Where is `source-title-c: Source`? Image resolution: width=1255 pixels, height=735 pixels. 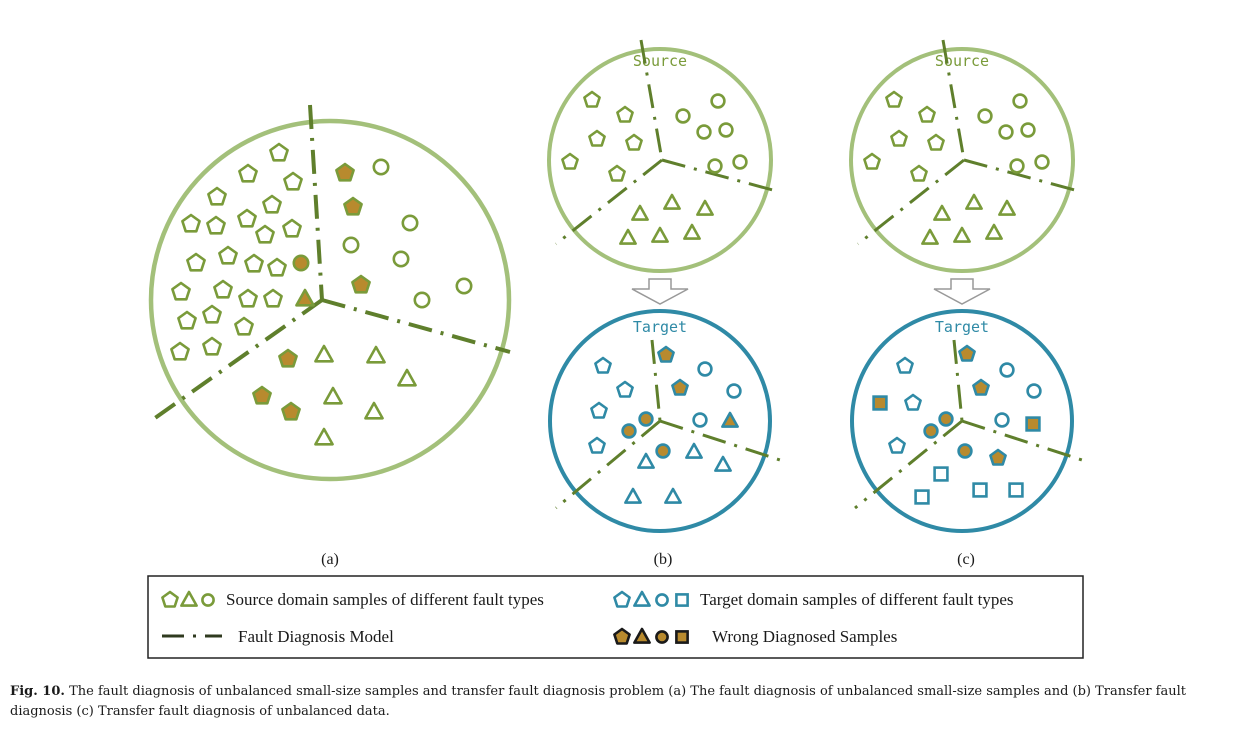
source-title-c: Source is located at coordinates (962, 61).